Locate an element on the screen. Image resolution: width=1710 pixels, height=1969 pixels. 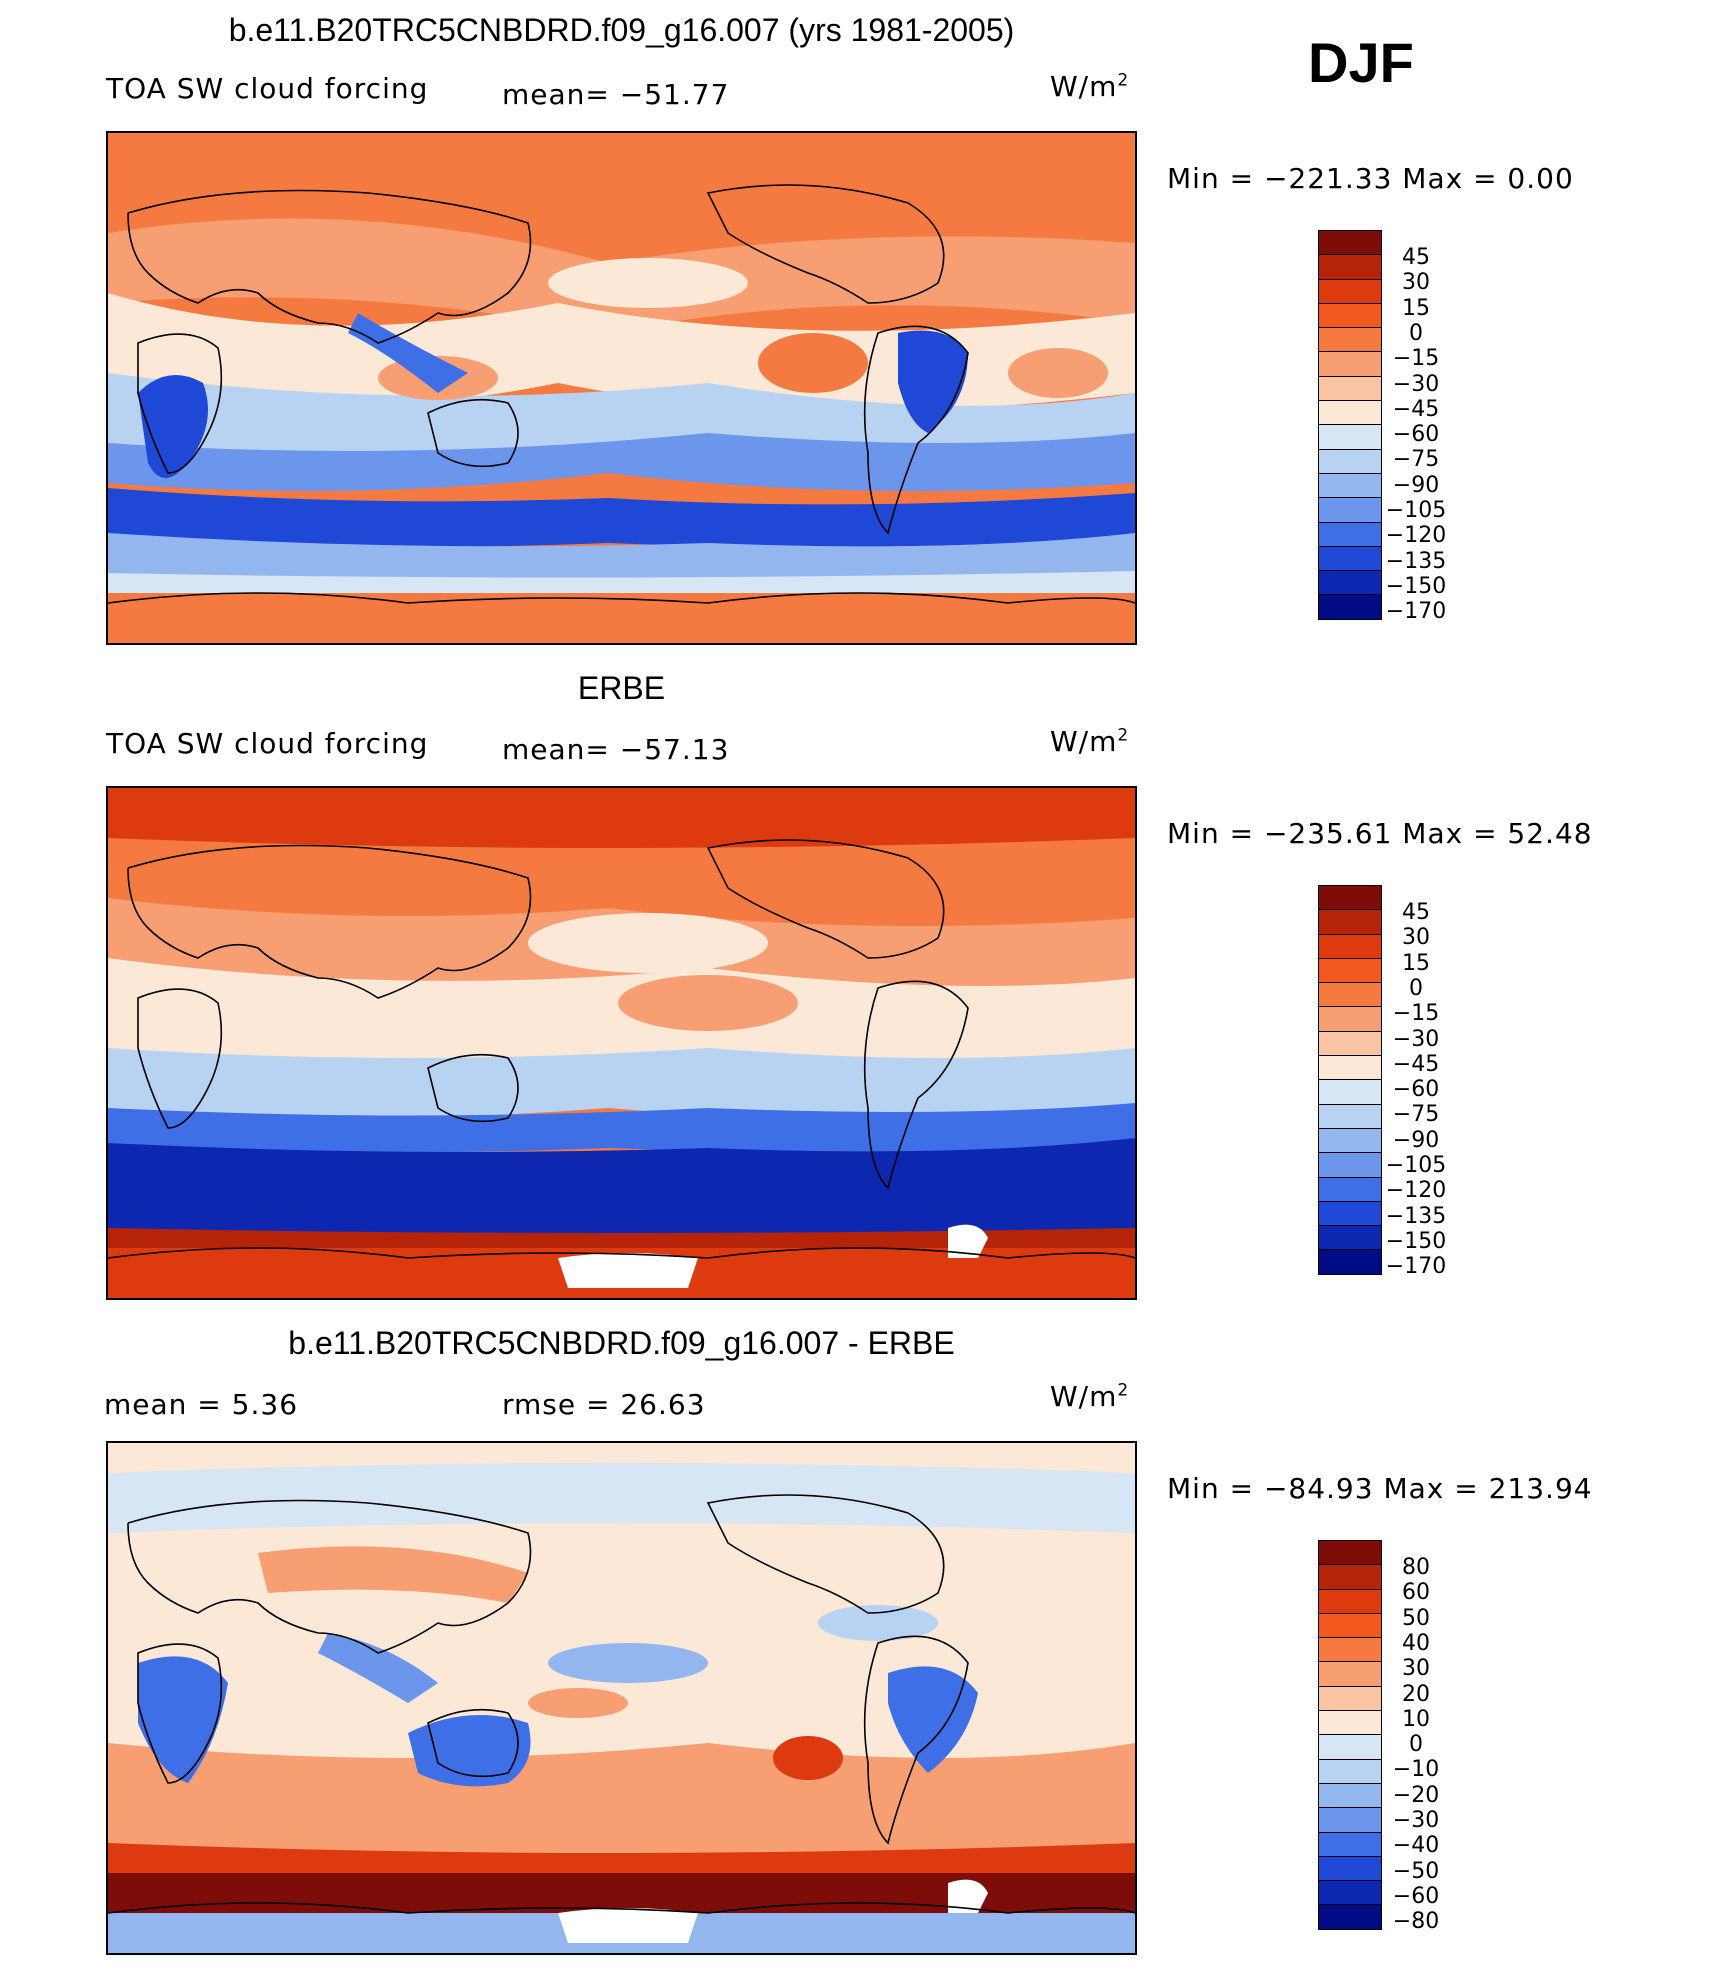
colorbar-tick-label: 50 is located at coordinates (1416, 1618).